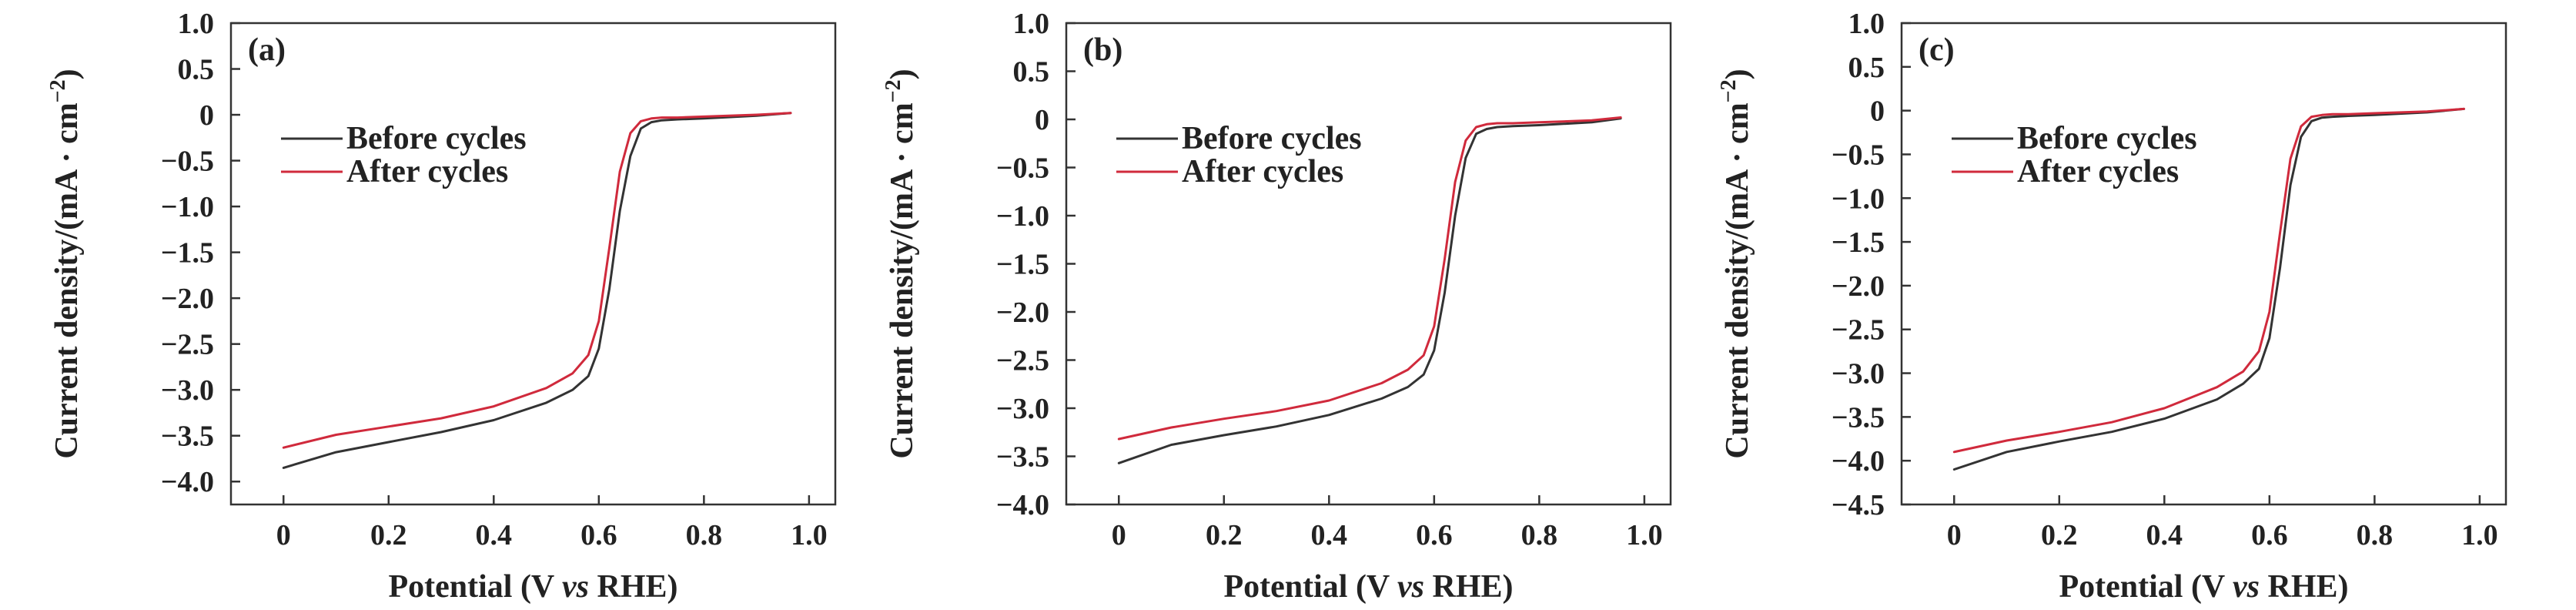  I want to click on panel-label: (a), so click(267, 50).